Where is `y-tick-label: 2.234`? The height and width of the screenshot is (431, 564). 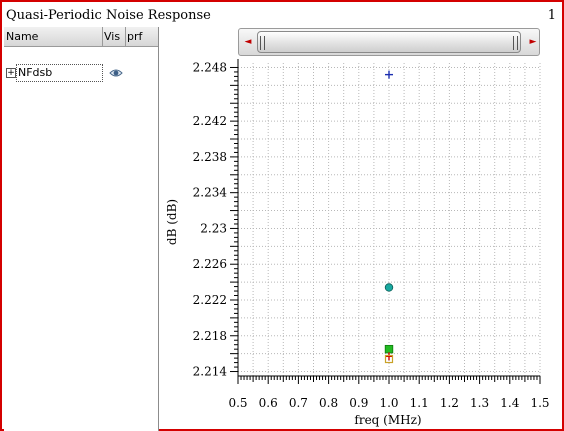
y-tick-label: 2.234 is located at coordinates (210, 193).